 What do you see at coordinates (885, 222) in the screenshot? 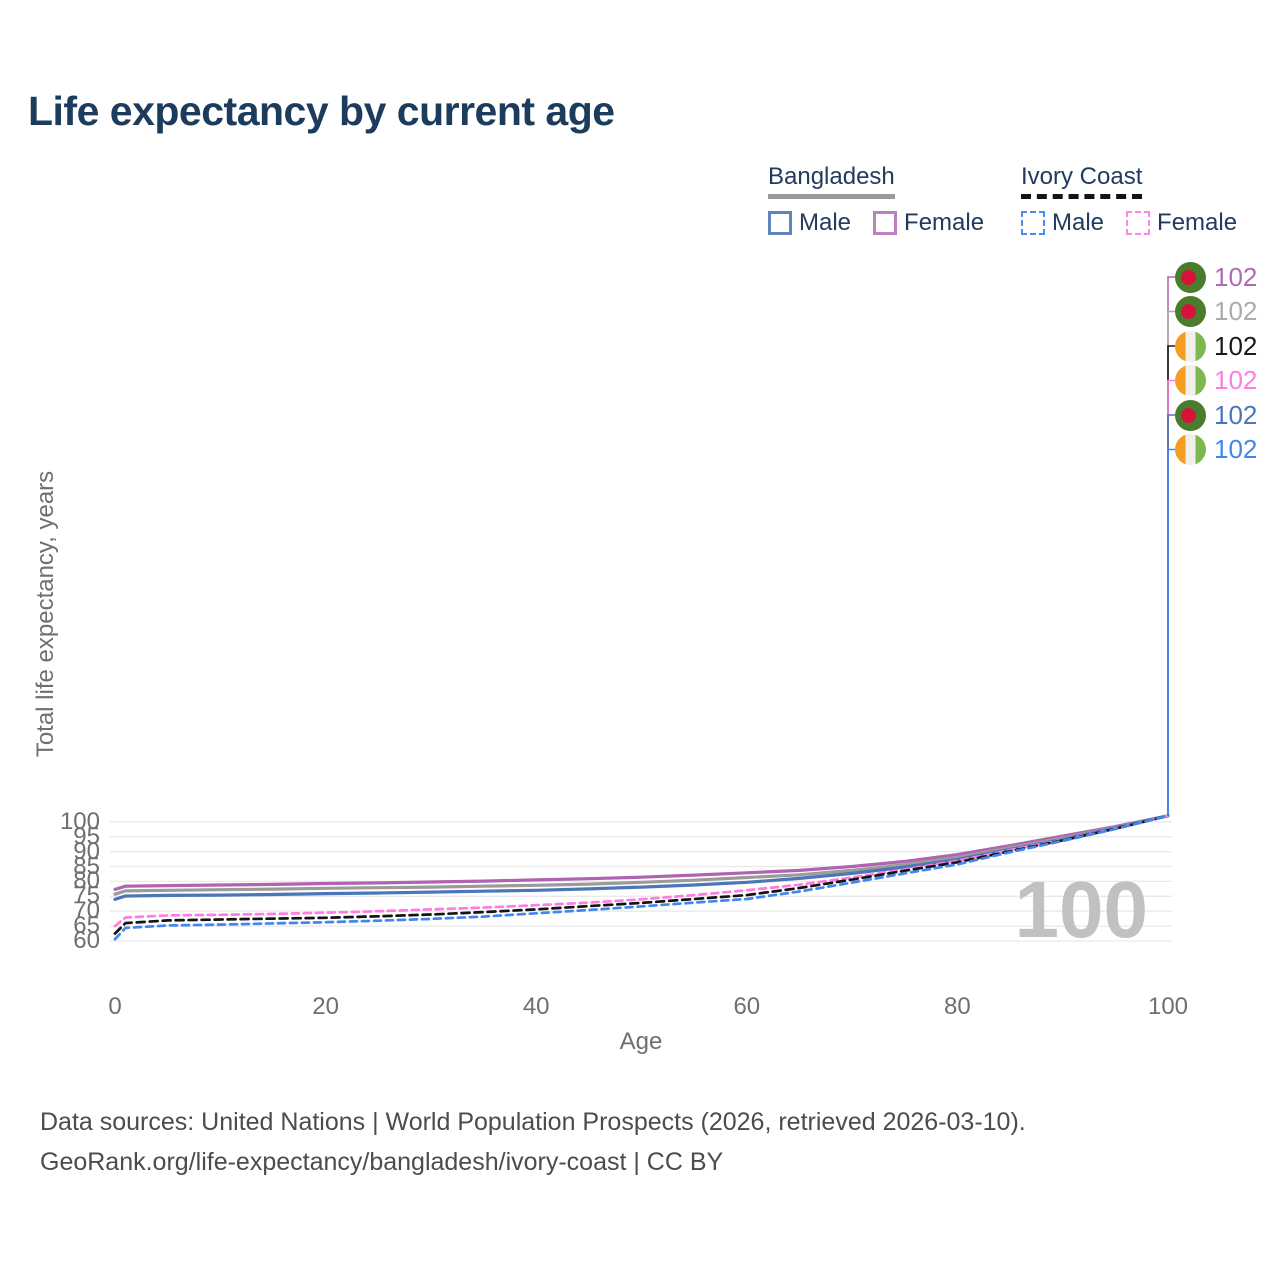
I see `bangladesh-female-checkbox-icon` at bounding box center [885, 222].